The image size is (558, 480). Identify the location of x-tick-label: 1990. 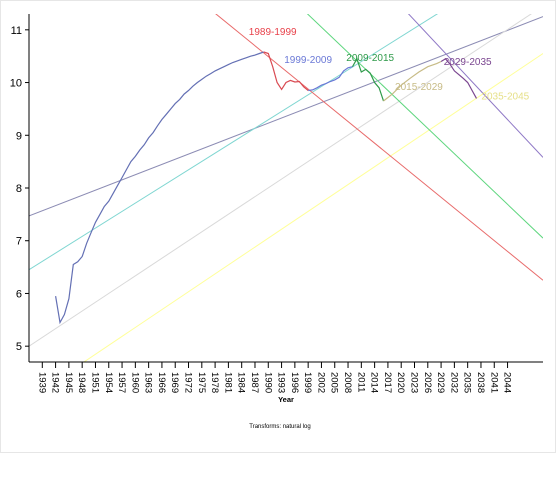
(267, 382).